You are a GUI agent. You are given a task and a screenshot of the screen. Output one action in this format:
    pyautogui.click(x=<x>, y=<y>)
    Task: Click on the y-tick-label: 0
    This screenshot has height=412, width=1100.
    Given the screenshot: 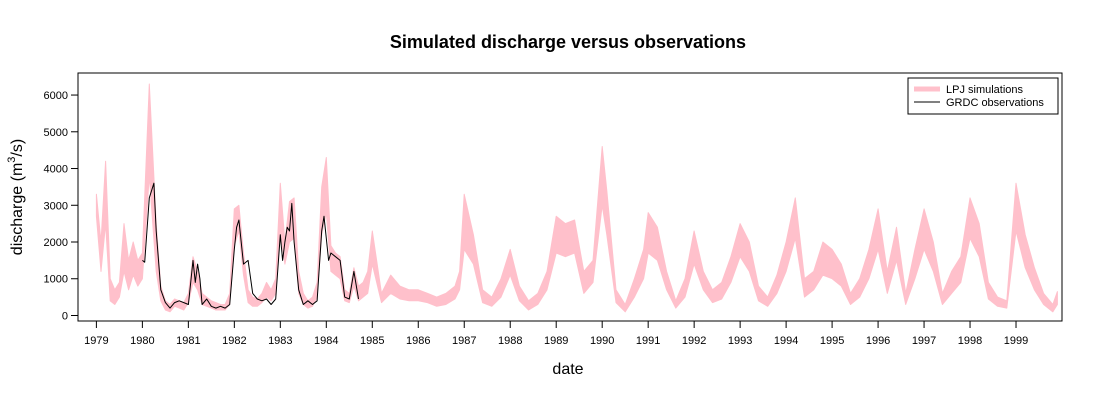 What is the action you would take?
    pyautogui.click(x=65, y=316)
    